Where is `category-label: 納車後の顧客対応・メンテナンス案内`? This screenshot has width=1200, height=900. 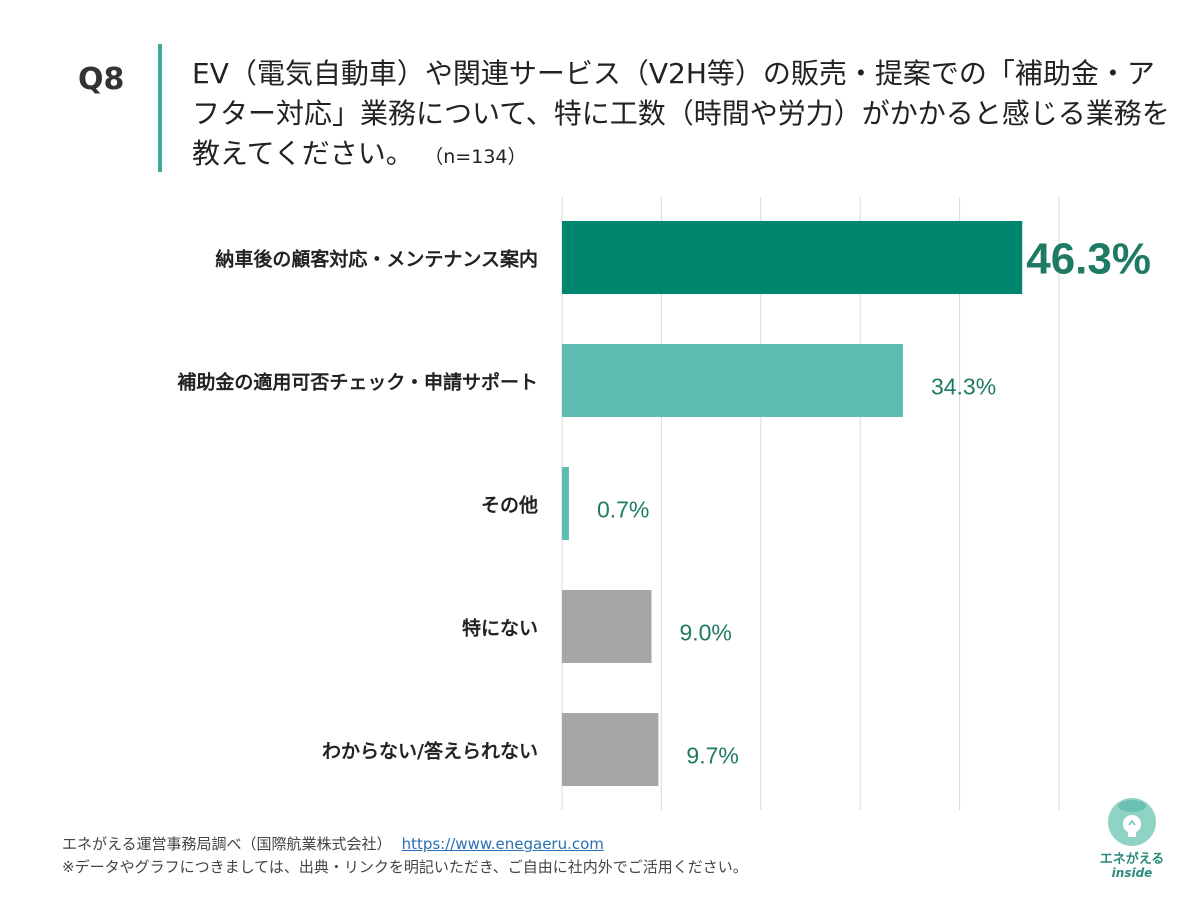 category-label: 納車後の顧客対応・メンテナンス案内 is located at coordinates (376, 259).